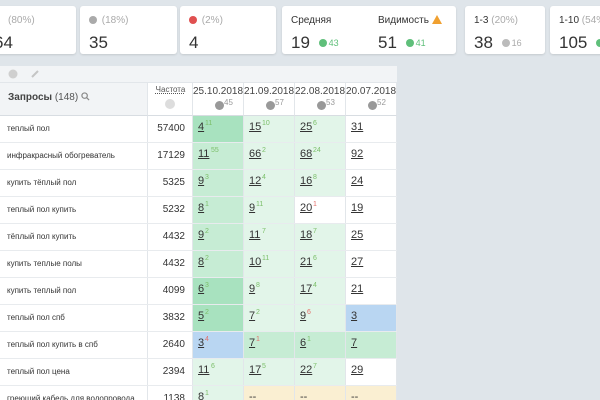  I want to click on table-row: тёплый пол купить 4432 9 2 11 7 18 7 25, so click(198, 237).